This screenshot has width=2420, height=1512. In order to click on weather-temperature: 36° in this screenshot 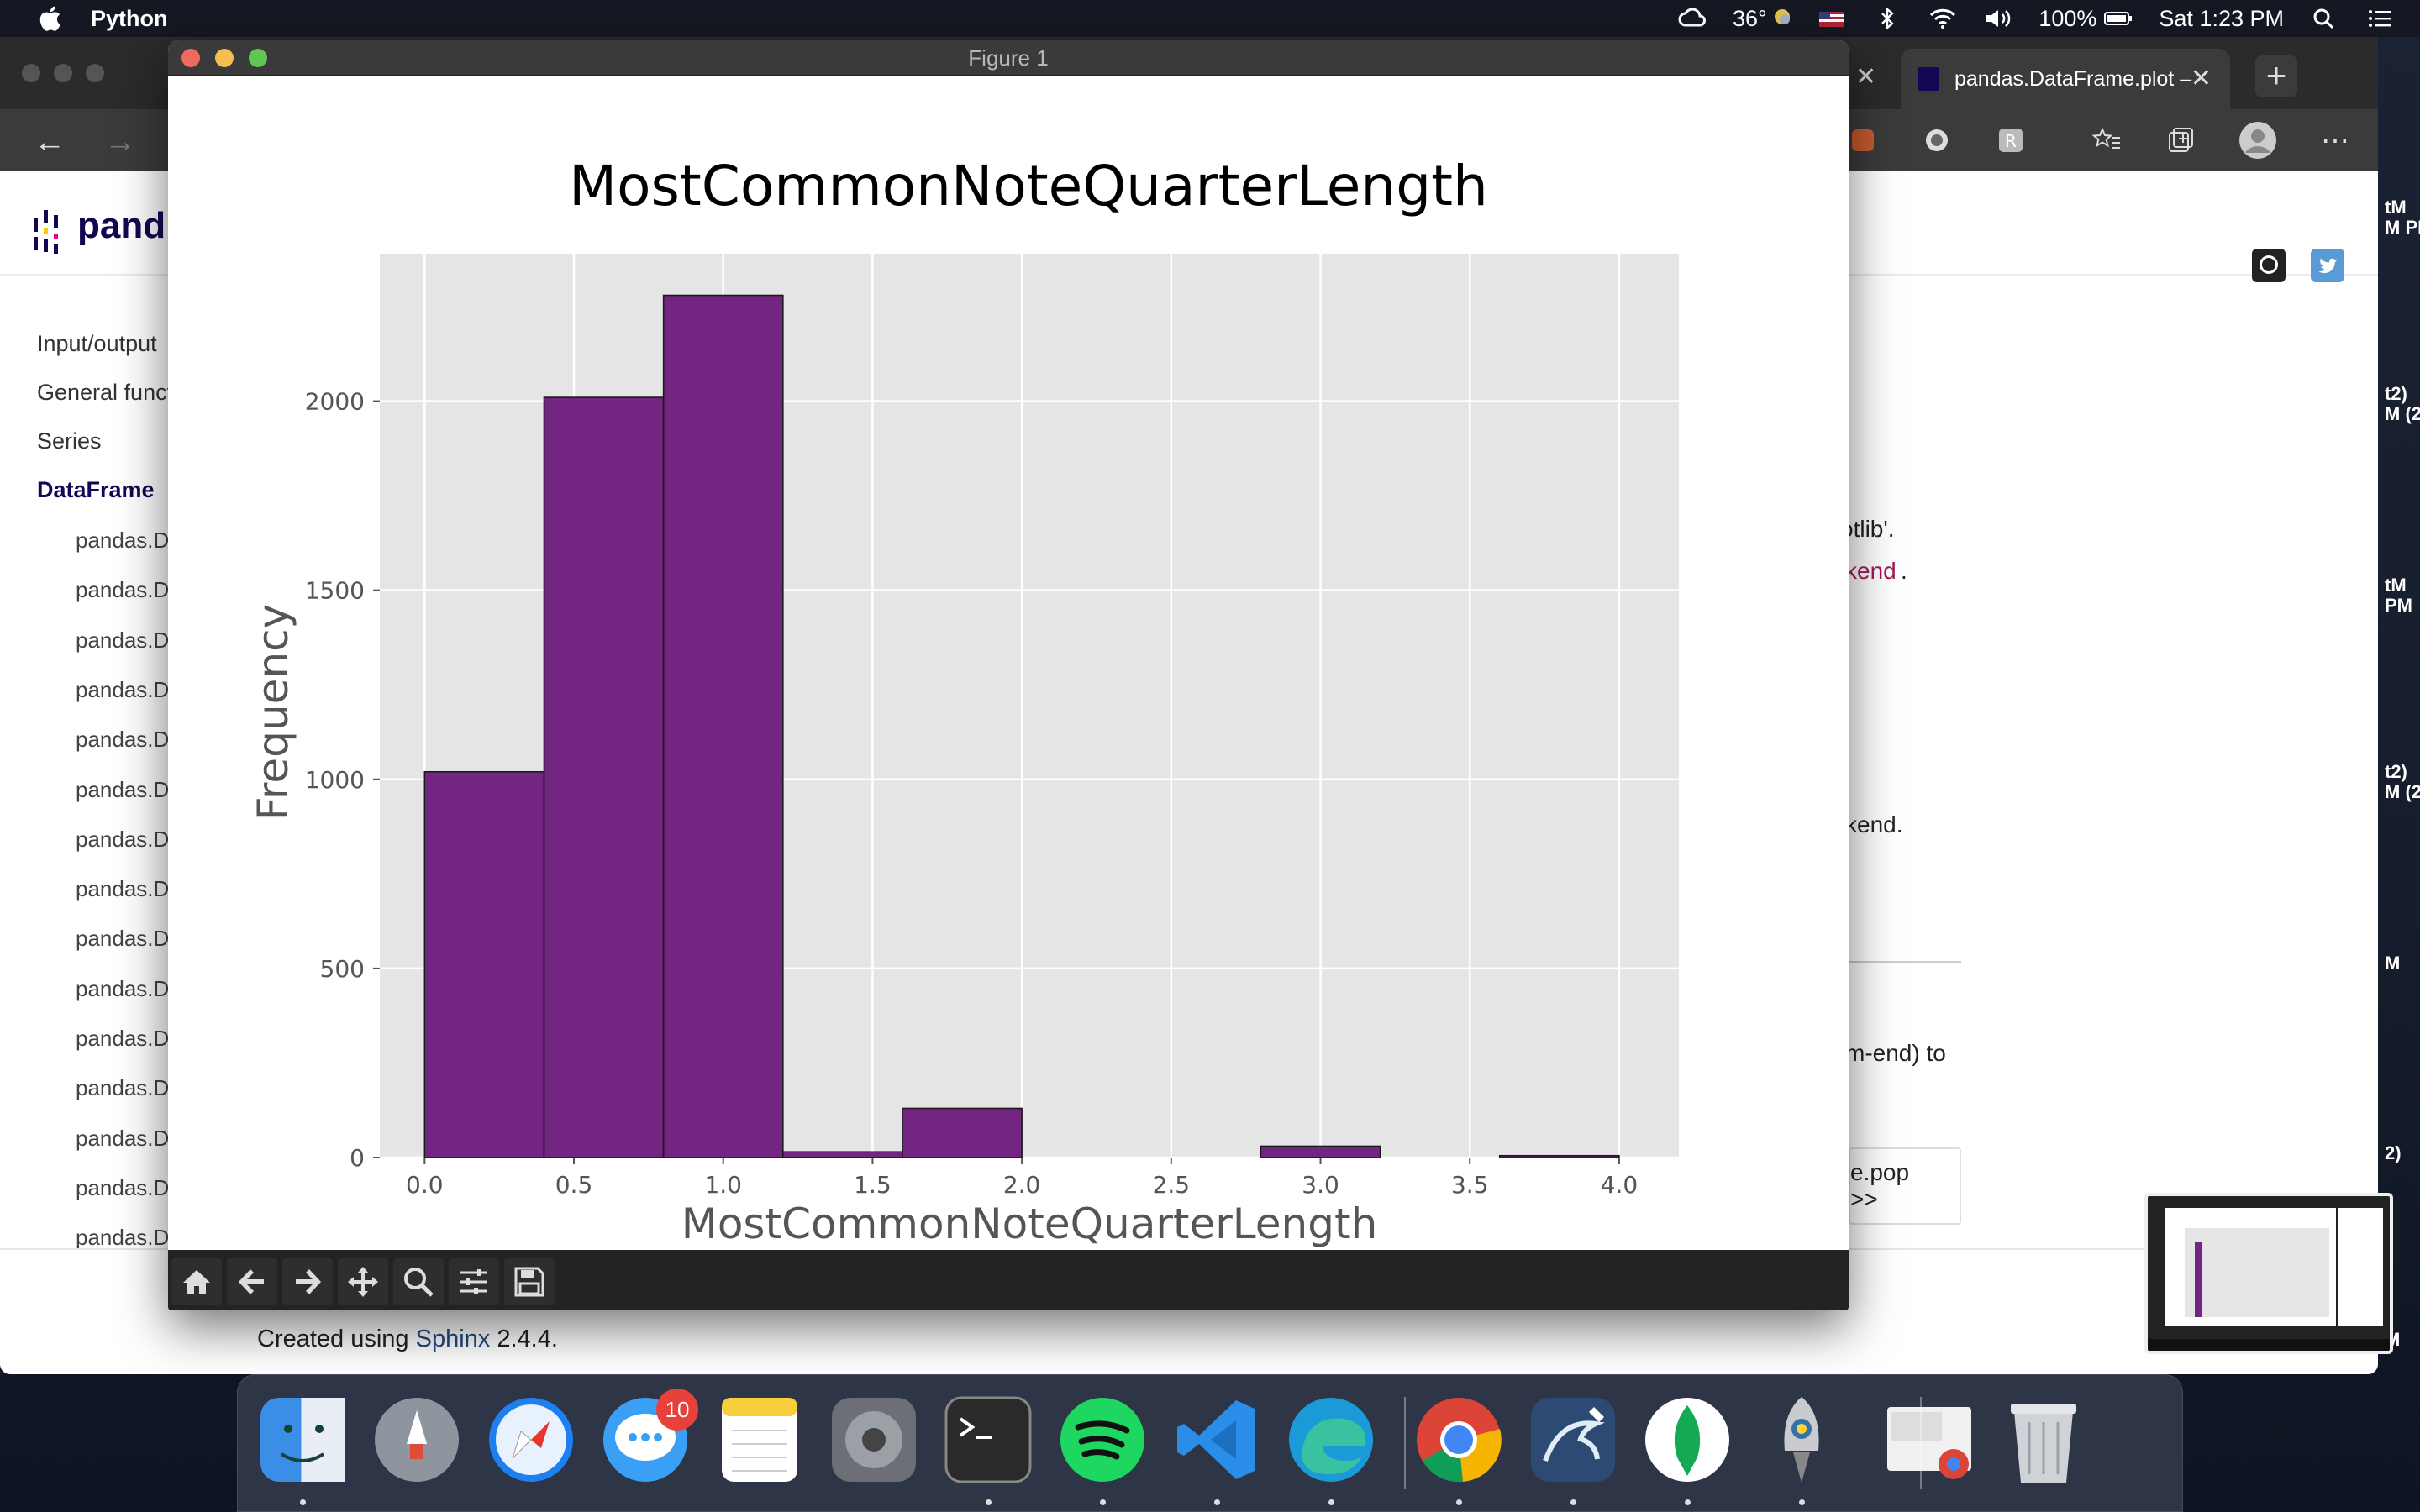, I will do `click(1762, 19)`.